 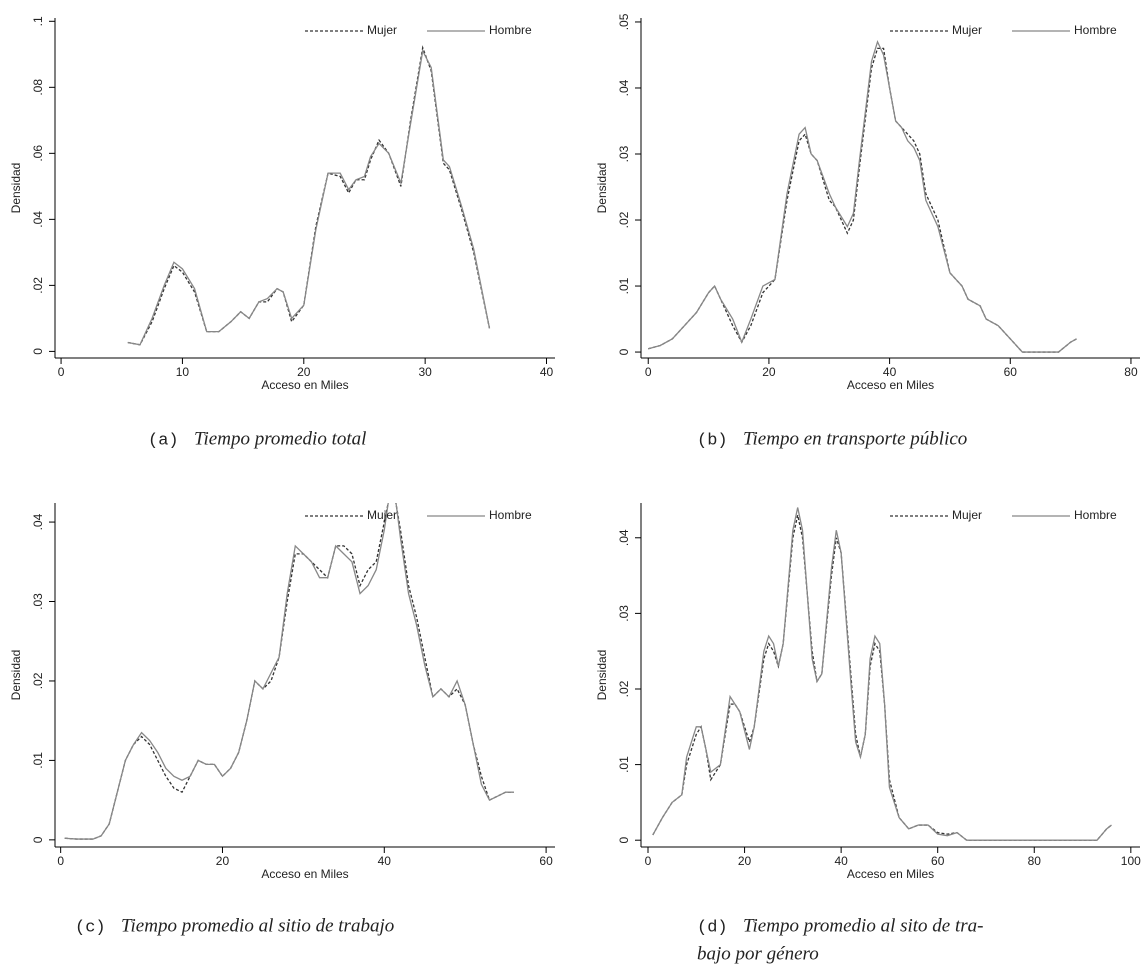 What do you see at coordinates (38, 153) in the screenshot?
I see `y-tick-label: .06` at bounding box center [38, 153].